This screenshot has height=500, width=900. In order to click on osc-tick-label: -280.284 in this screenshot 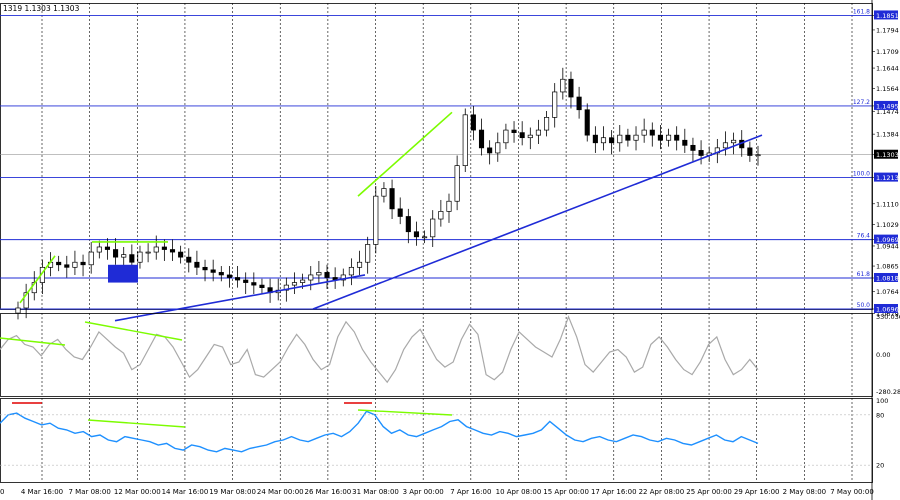, I will do `click(888, 392)`.